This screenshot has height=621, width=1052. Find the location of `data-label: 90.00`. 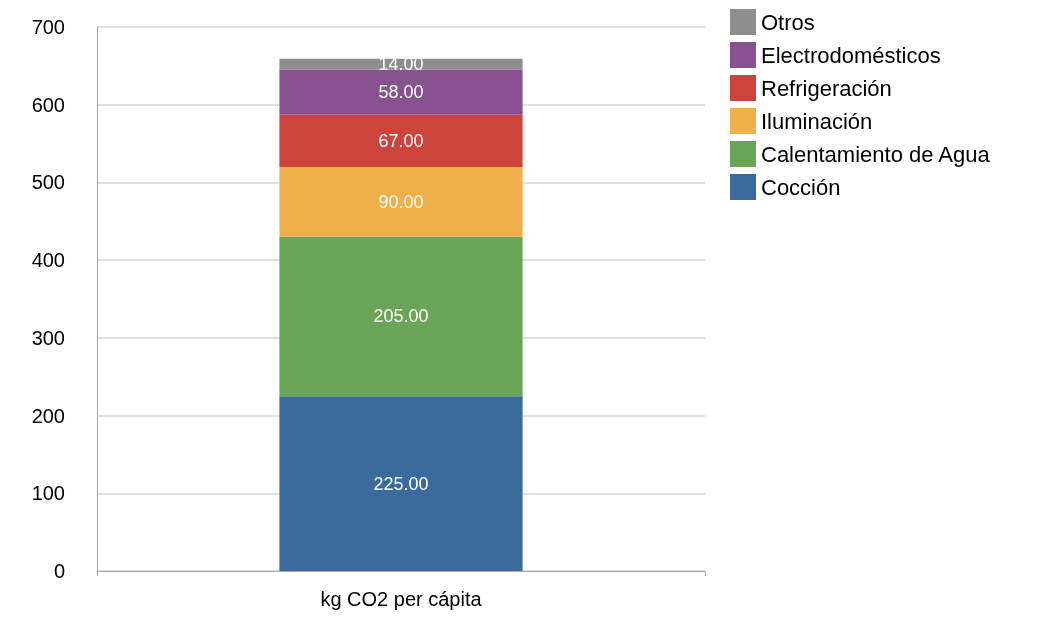

data-label: 90.00 is located at coordinates (401, 201).